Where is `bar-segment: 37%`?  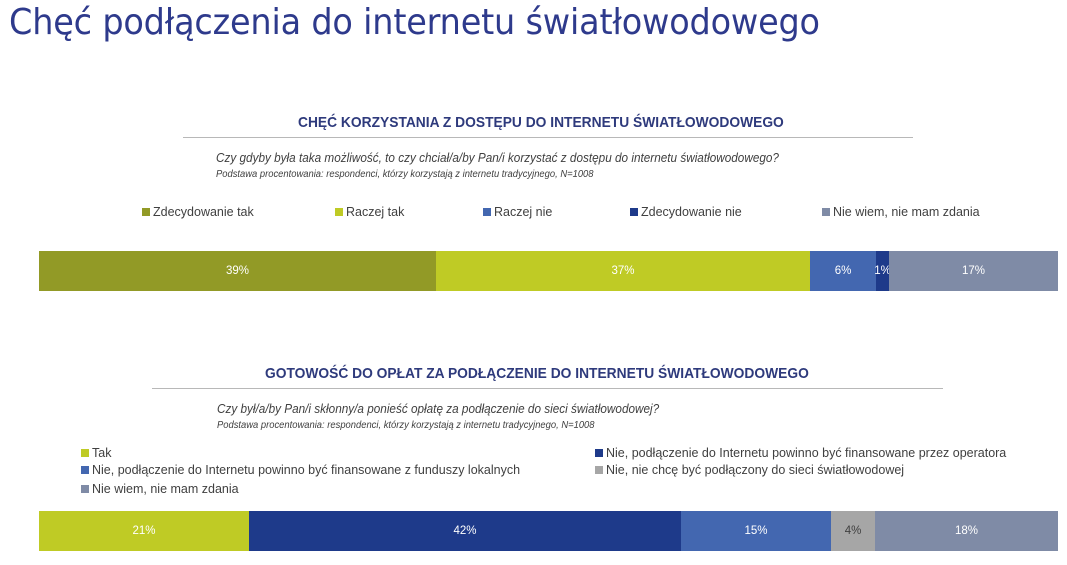 bar-segment: 37% is located at coordinates (623, 271).